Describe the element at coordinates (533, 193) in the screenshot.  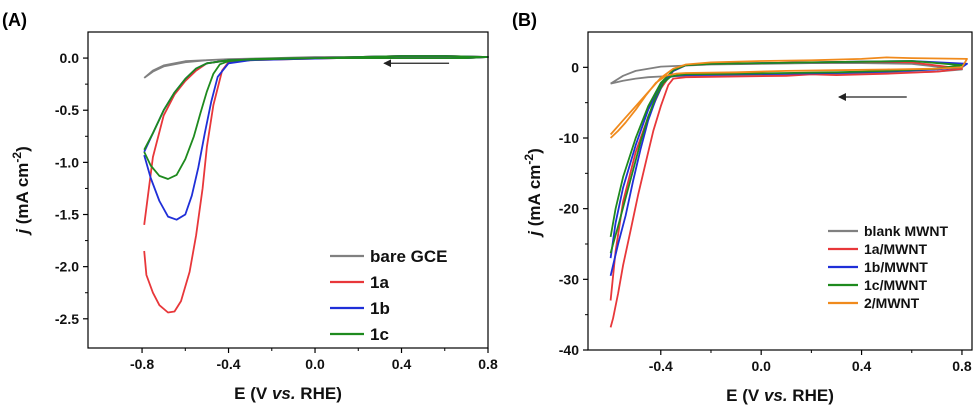
I see `panel-b-y-axis-title: j (mA cm-2)` at that location.